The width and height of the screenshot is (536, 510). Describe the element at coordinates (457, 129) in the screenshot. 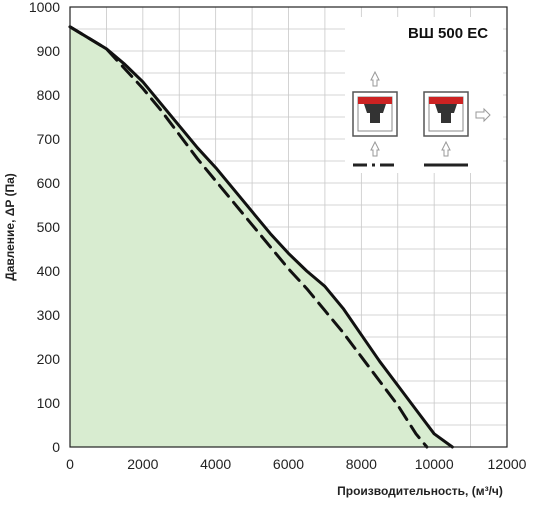

I see `fan-diagram-side` at that location.